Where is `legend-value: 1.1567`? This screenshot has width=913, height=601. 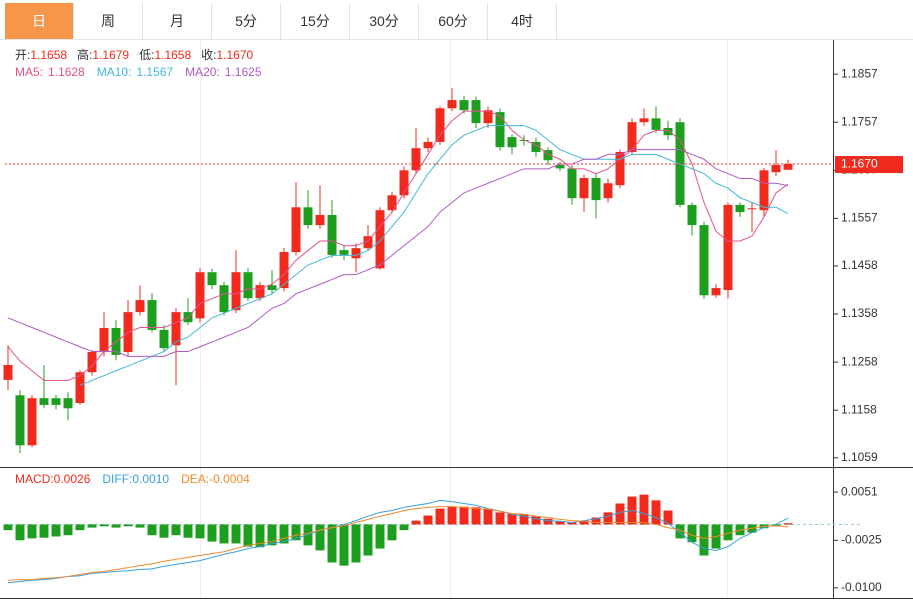
legend-value: 1.1567 is located at coordinates (154, 72).